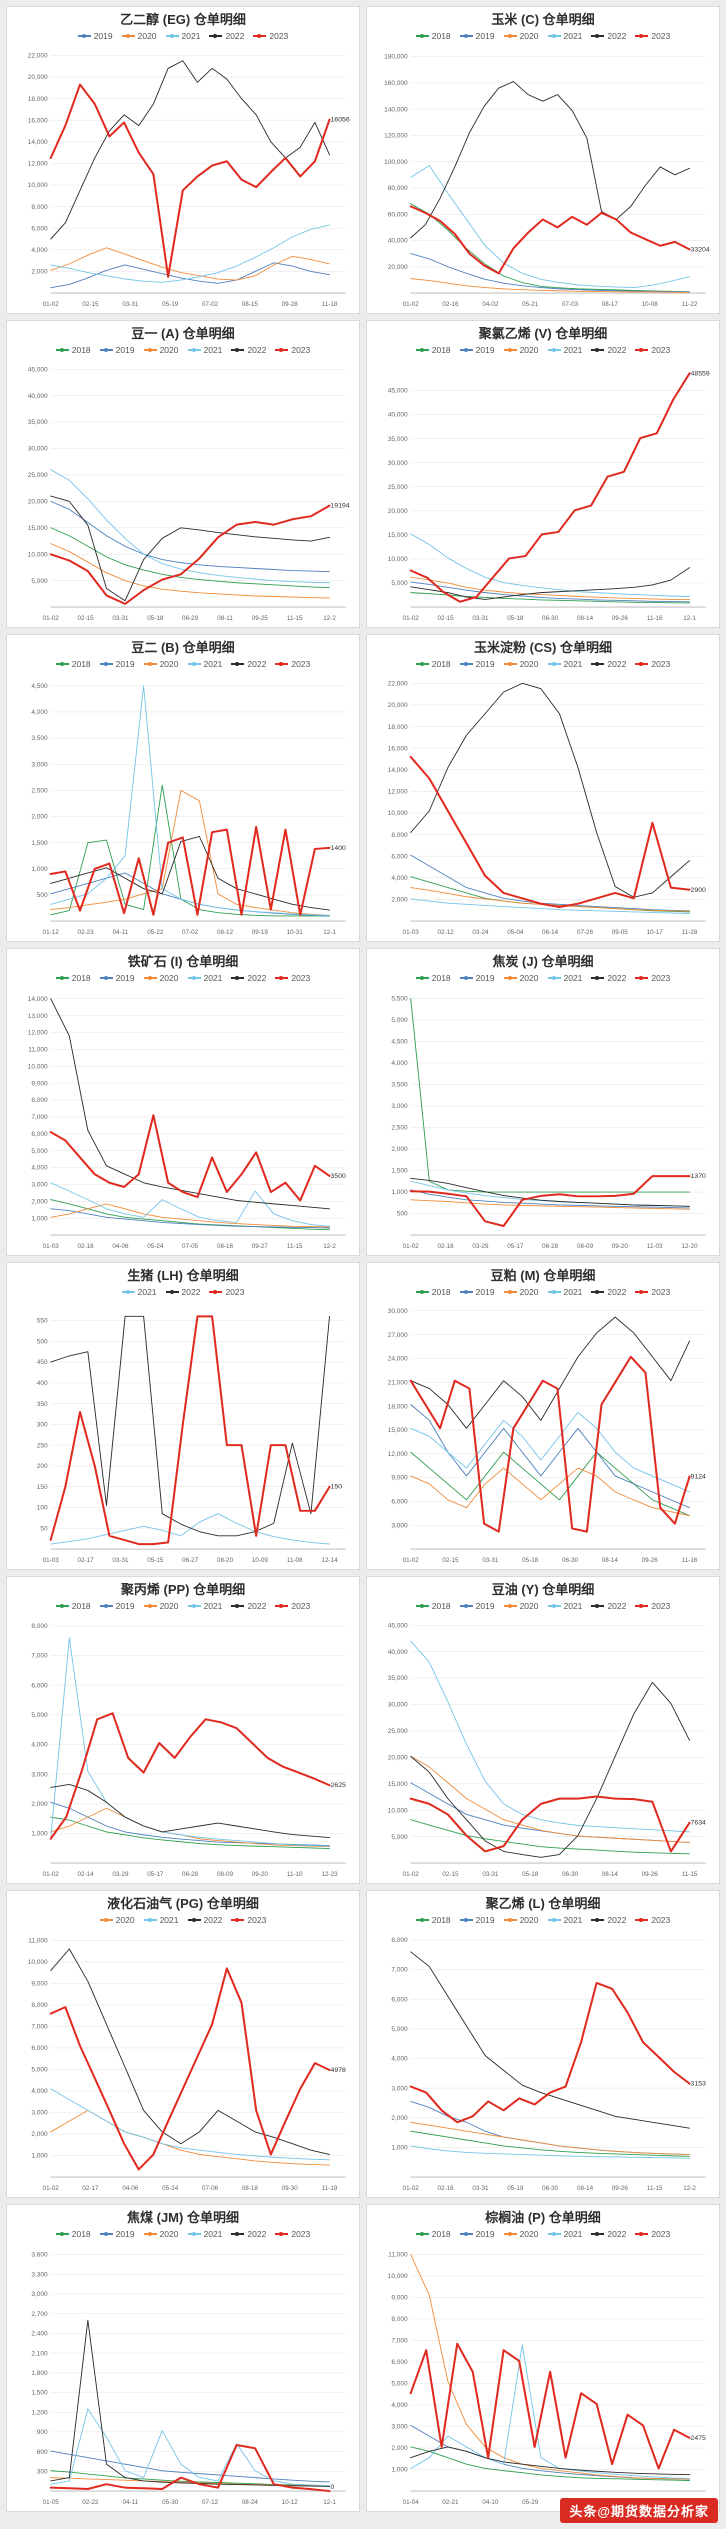 This screenshot has height=2529, width=726. What do you see at coordinates (610, 1874) in the screenshot?
I see `x-tick-label: 08-14` at bounding box center [610, 1874].